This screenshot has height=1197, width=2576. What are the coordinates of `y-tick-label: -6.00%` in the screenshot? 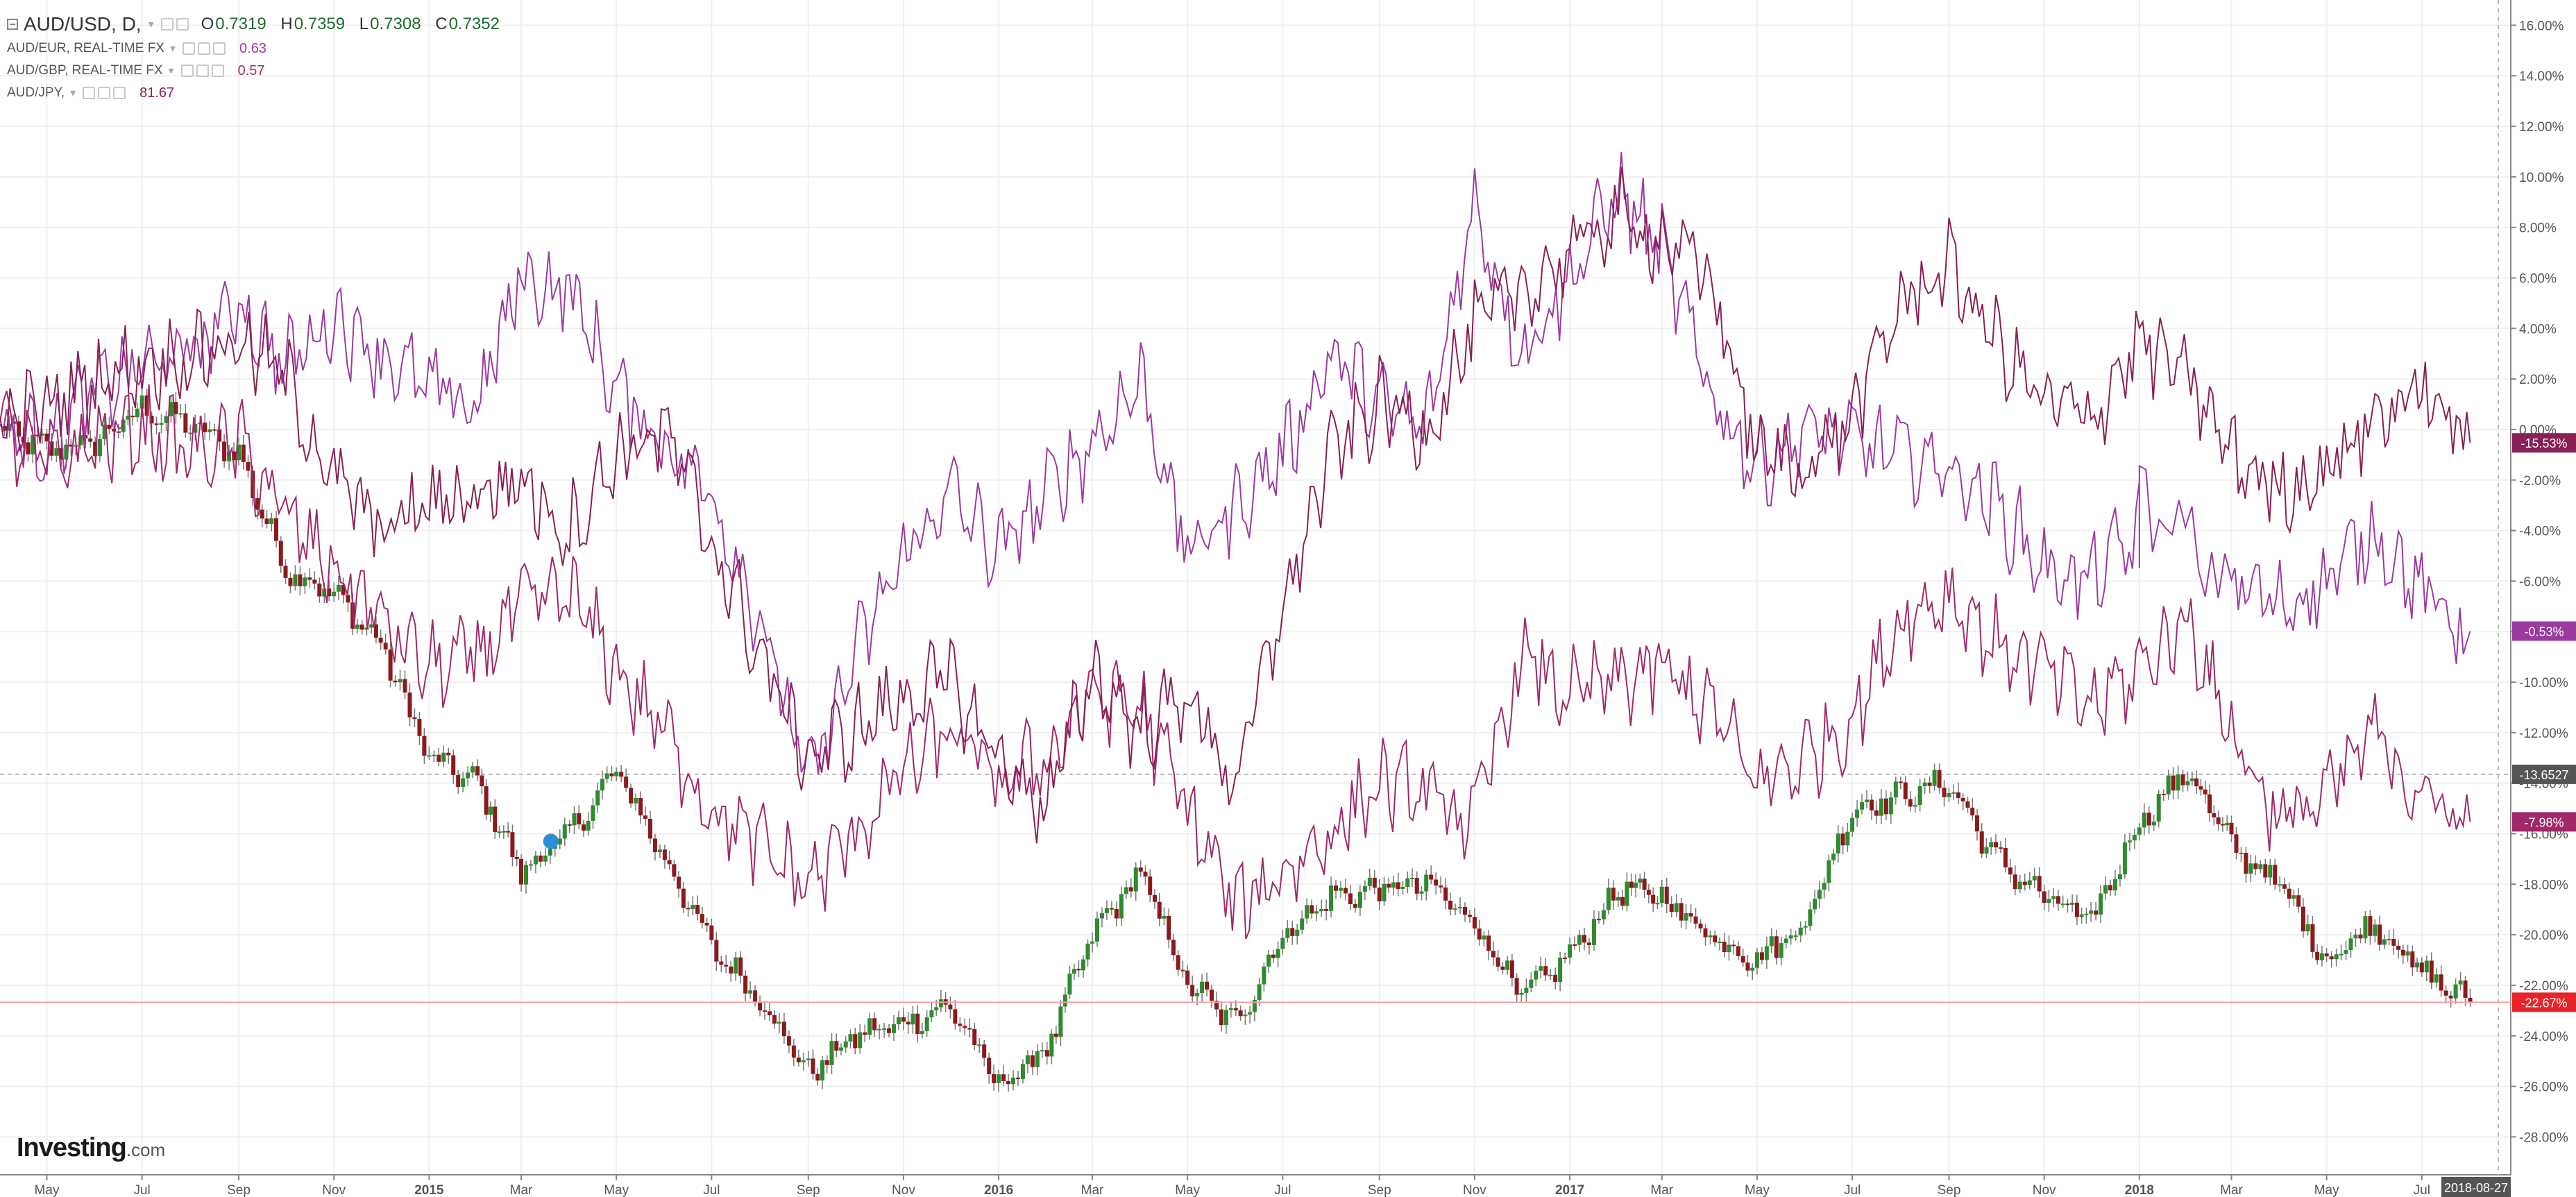 It's located at (2540, 582).